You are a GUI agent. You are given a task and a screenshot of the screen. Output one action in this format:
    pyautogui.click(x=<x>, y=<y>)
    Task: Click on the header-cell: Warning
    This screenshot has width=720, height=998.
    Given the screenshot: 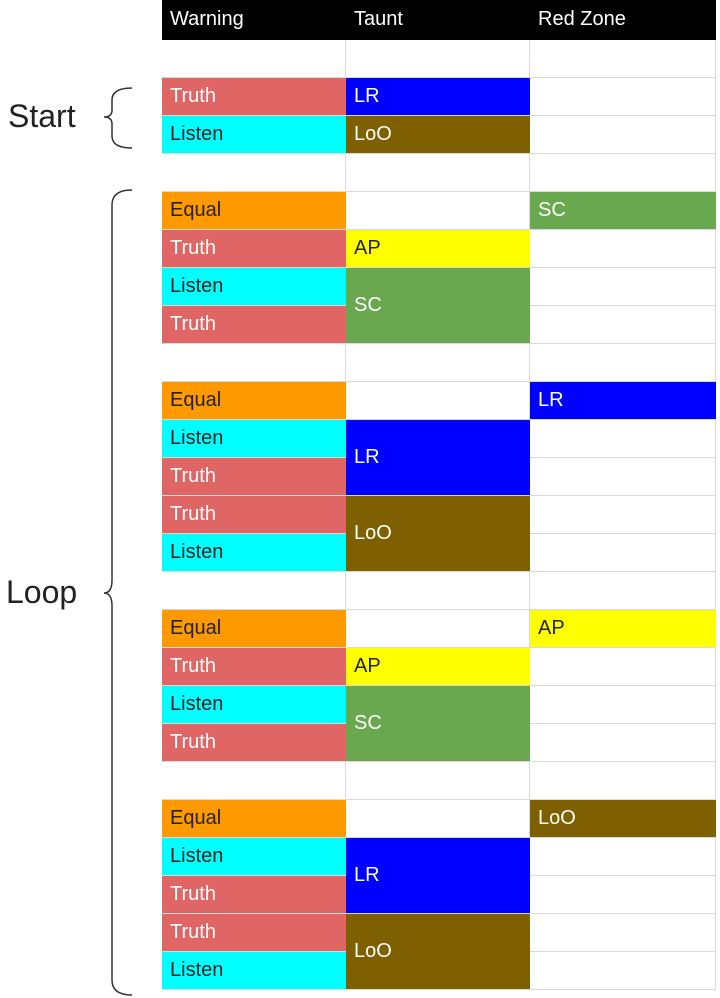 What is the action you would take?
    pyautogui.click(x=207, y=19)
    